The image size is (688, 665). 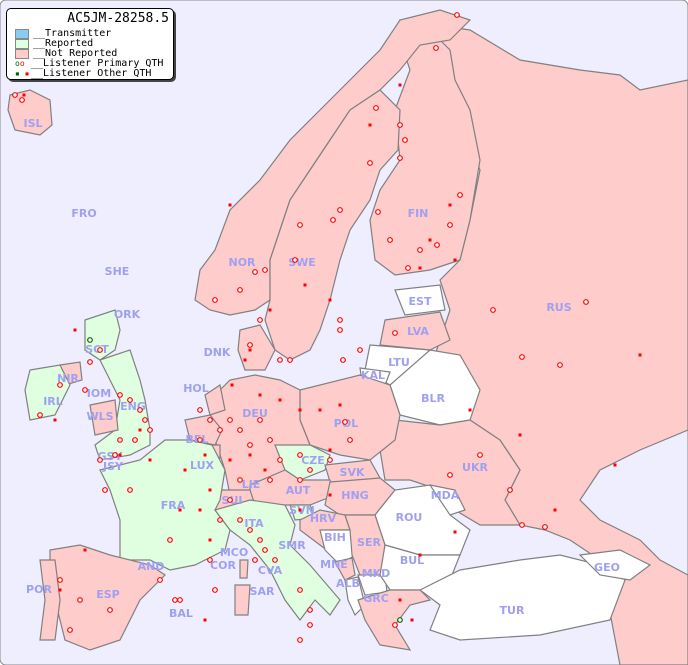 I want to click on country-label-nor: NOR, so click(x=242, y=262).